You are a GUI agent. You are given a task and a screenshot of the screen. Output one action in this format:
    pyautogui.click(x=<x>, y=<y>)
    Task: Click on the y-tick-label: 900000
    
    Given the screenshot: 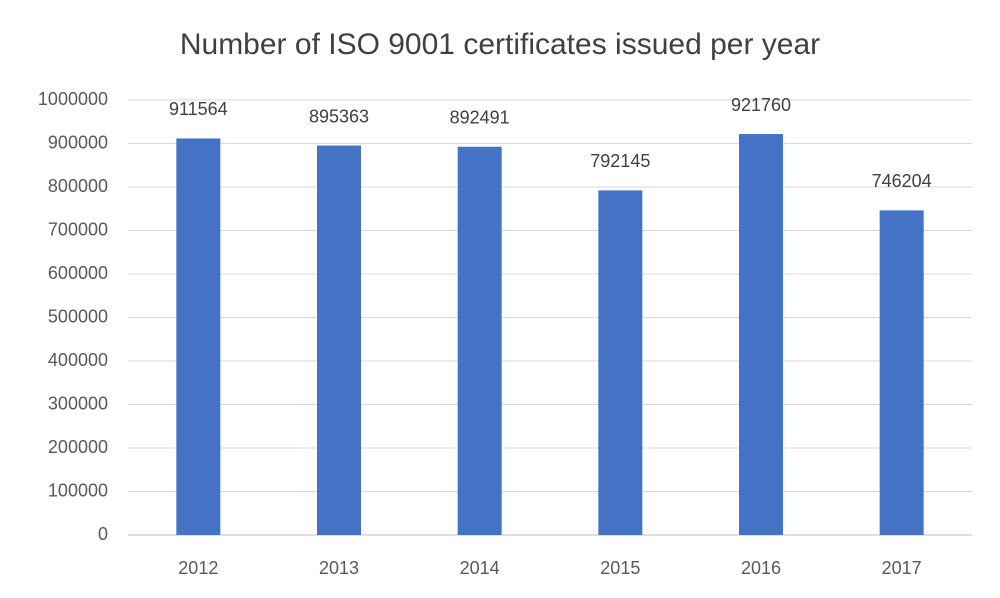 What is the action you would take?
    pyautogui.click(x=78, y=142)
    